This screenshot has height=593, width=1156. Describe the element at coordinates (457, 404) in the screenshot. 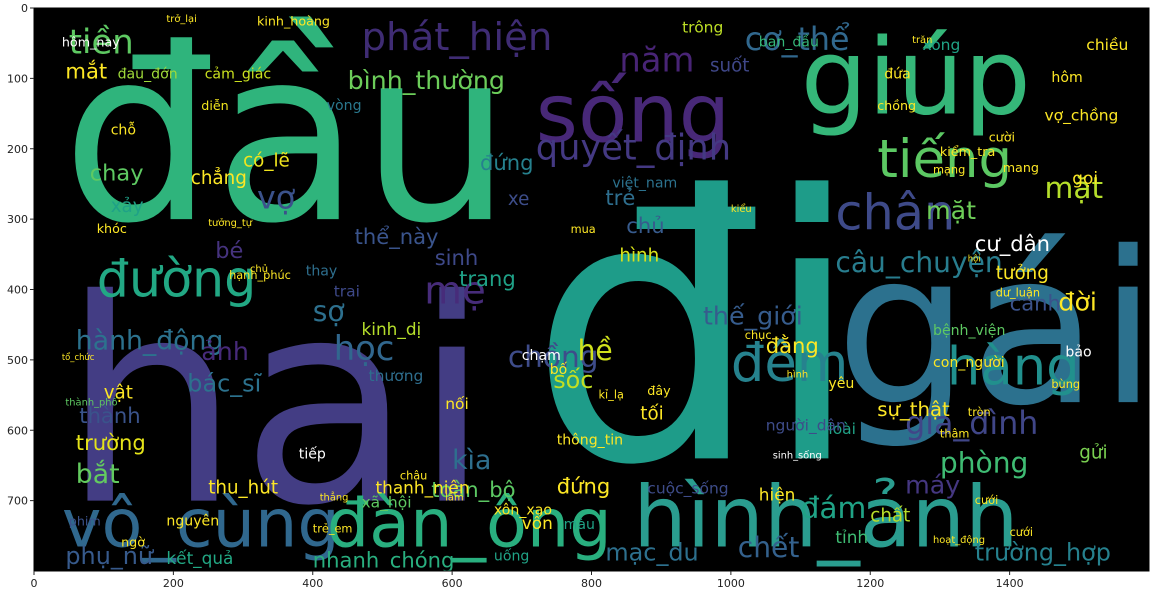

I see `word-118: nối` at that location.